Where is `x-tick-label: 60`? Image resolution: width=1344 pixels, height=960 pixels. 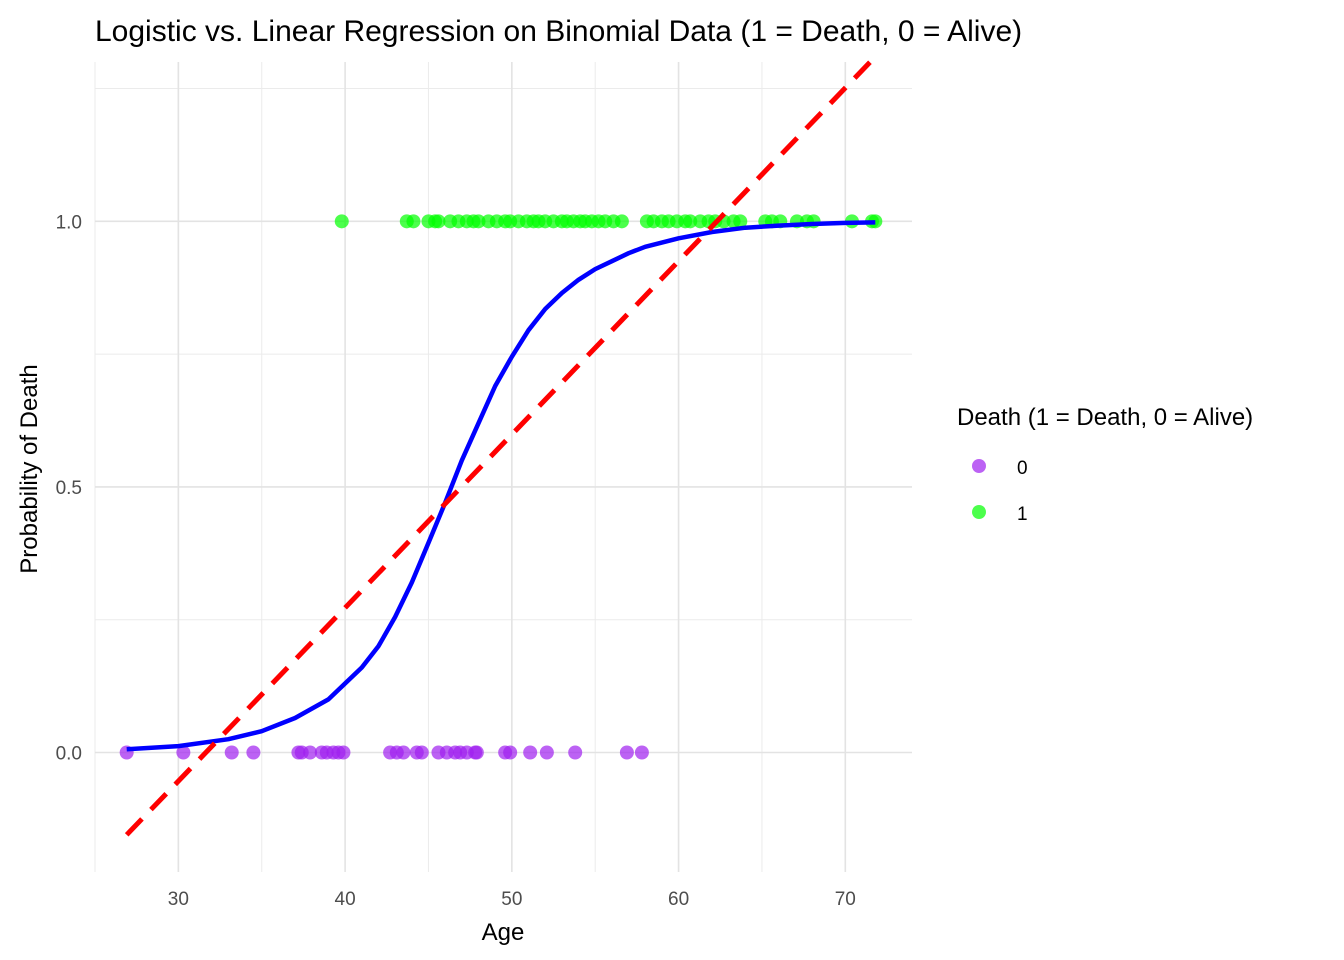 x-tick-label: 60 is located at coordinates (678, 899).